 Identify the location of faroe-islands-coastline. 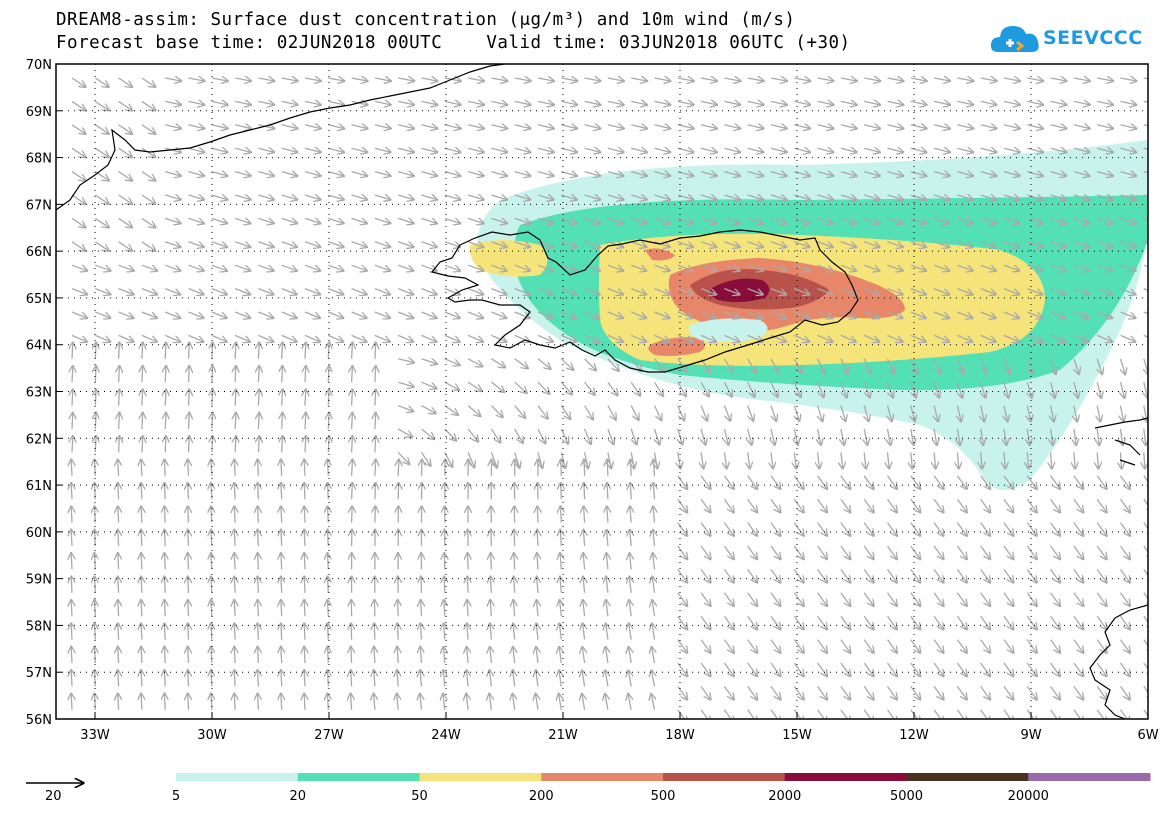
(1121, 441).